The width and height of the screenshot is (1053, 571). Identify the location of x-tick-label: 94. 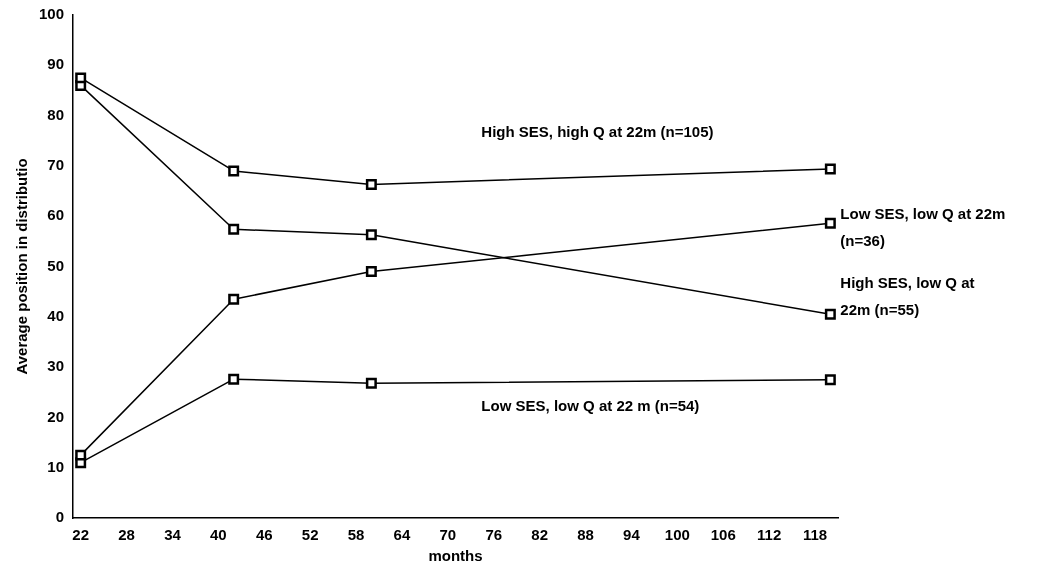
(632, 535).